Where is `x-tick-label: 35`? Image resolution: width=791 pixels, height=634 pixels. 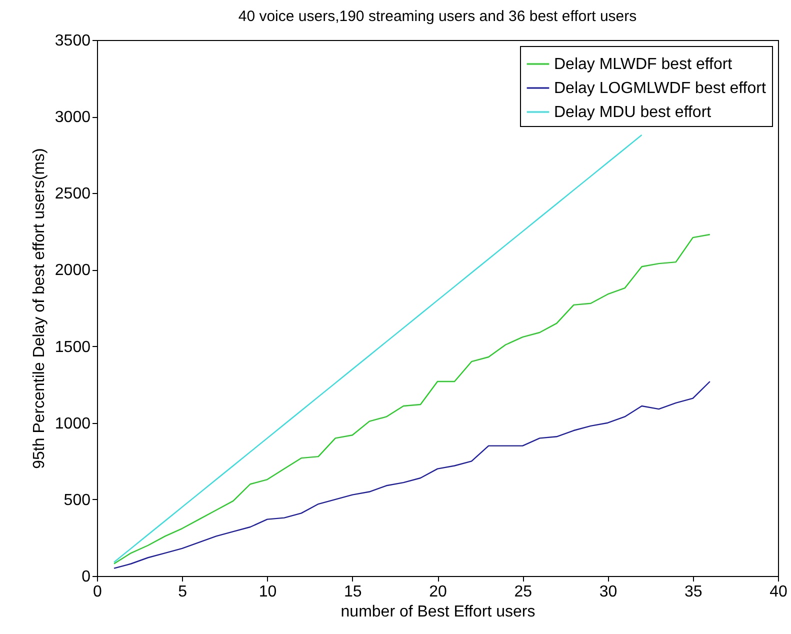
x-tick-label: 35 is located at coordinates (693, 592).